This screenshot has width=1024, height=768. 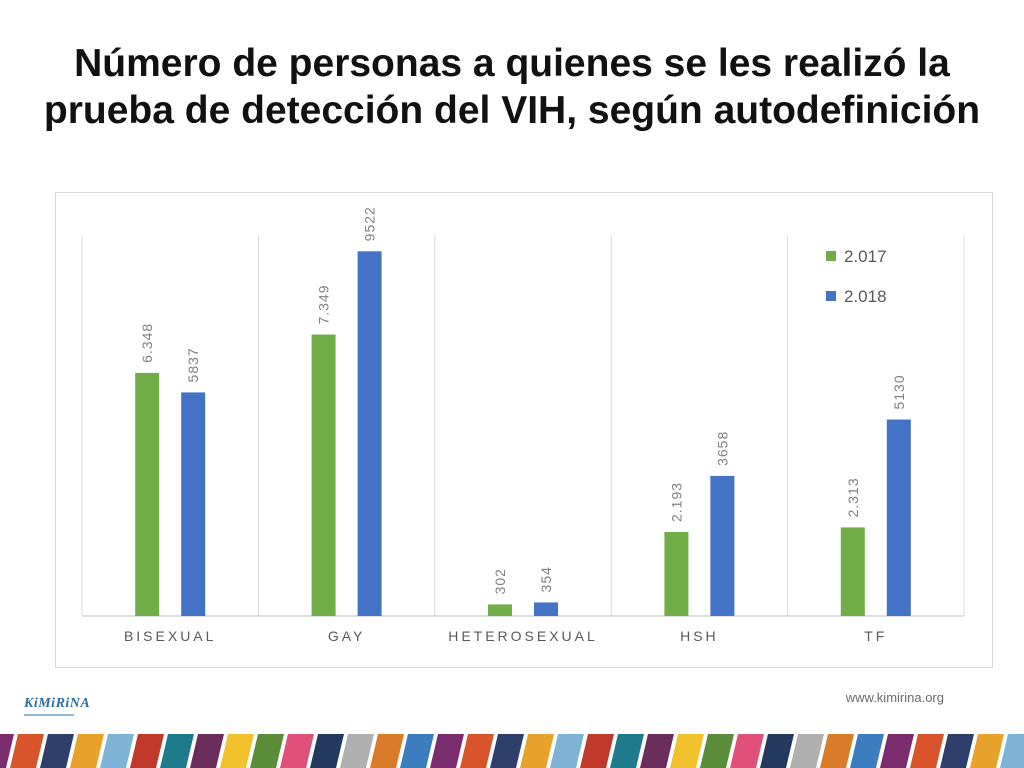 What do you see at coordinates (500, 610) in the screenshot?
I see `bar-2.017-heterosexual` at bounding box center [500, 610].